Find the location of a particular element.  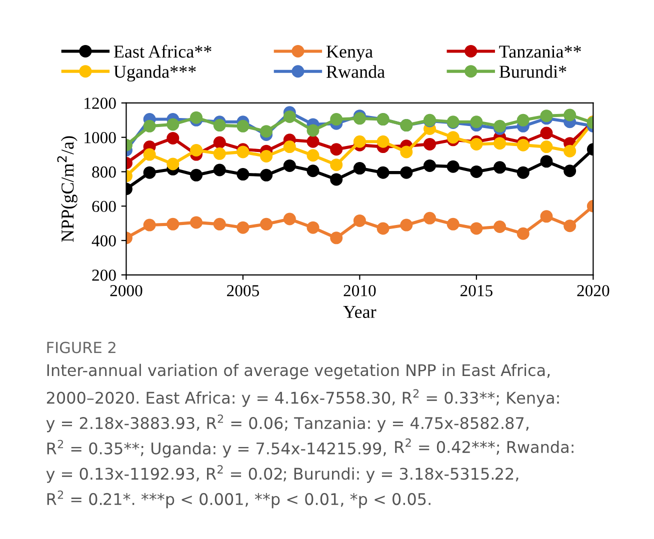

x-tick-label: 2010 is located at coordinates (360, 290).